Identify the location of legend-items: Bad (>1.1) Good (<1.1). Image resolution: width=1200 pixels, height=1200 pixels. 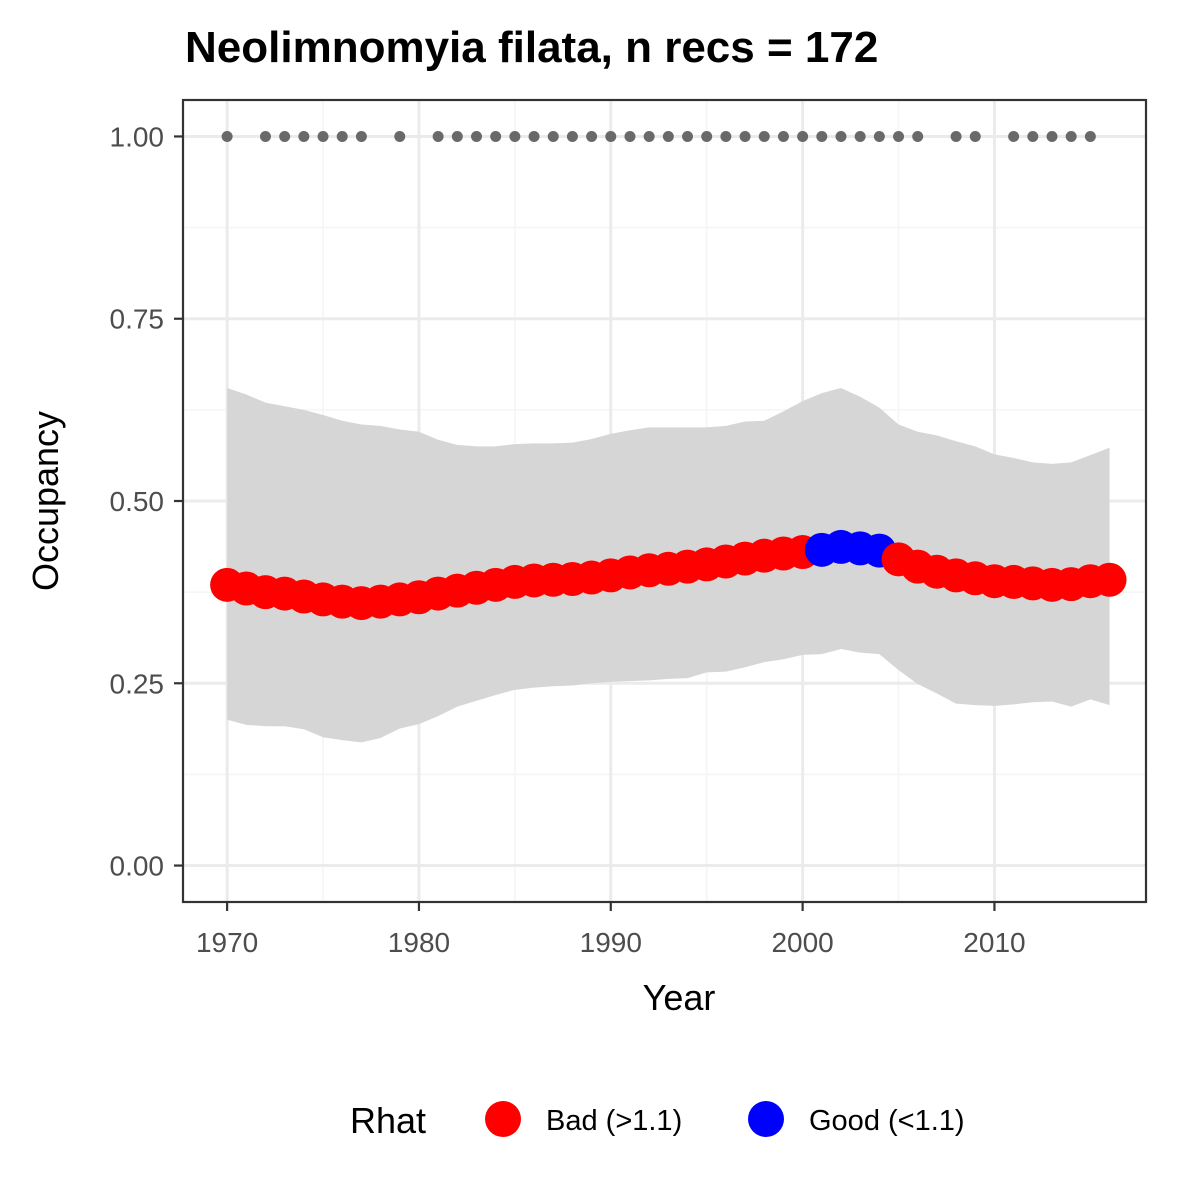
(725, 1119).